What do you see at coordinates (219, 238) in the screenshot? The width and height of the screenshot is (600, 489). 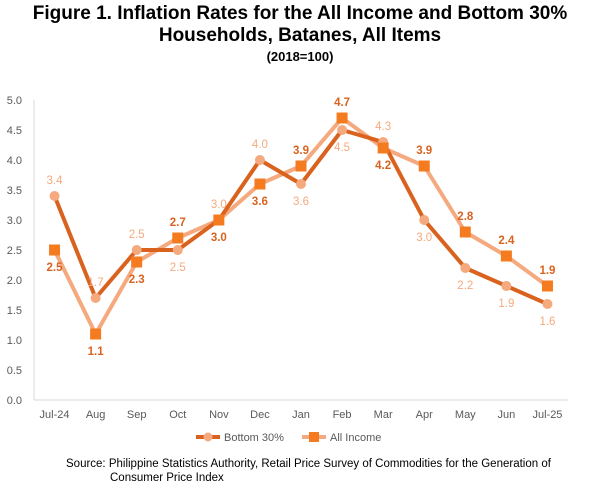 I see `data-label-all-income: 3.0` at bounding box center [219, 238].